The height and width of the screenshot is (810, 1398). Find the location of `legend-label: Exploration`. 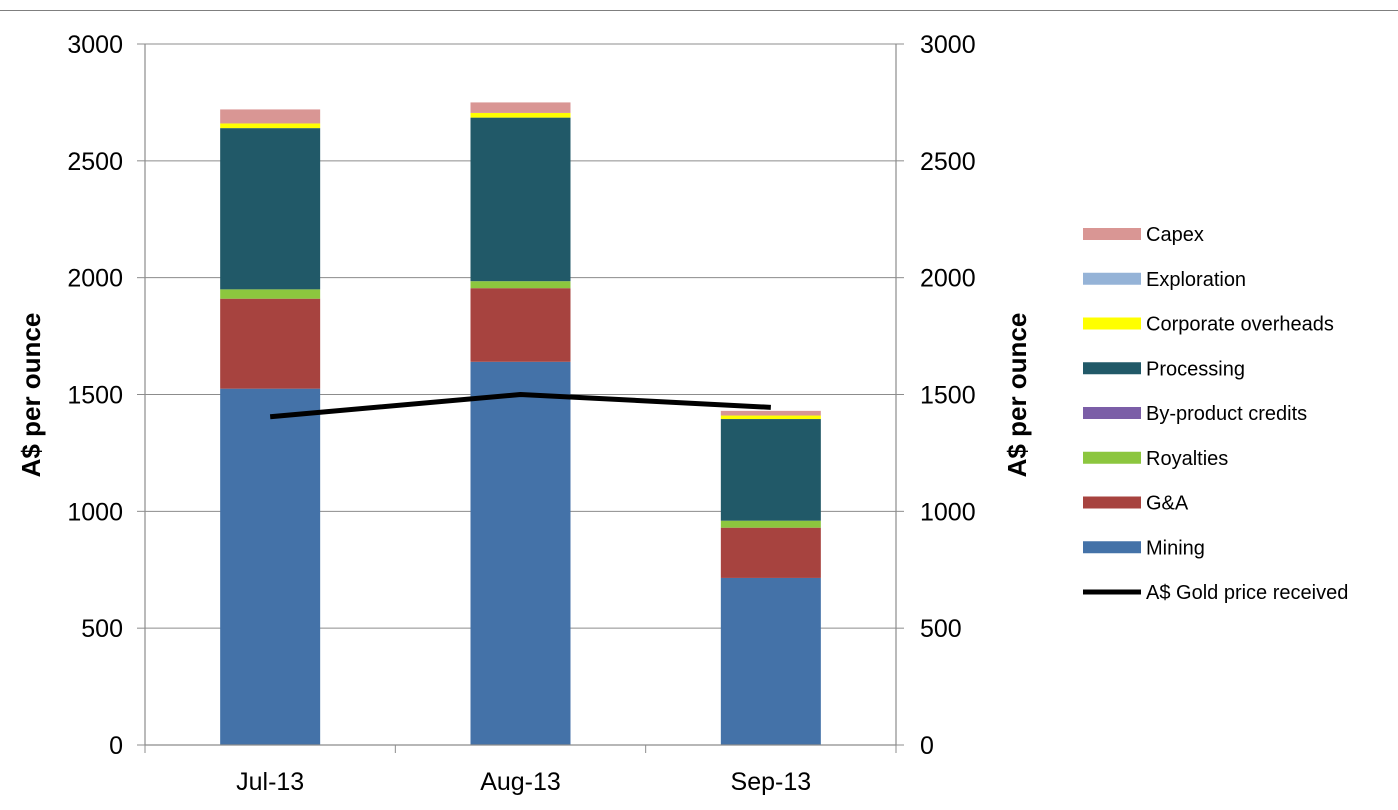

legend-label: Exploration is located at coordinates (1196, 280).